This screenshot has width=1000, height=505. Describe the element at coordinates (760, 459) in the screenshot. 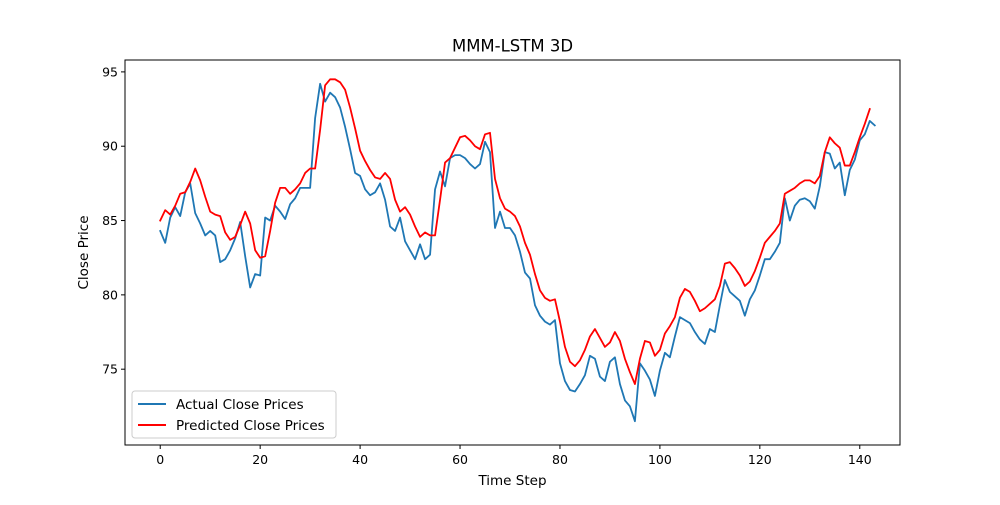

I see `x-tick-label: 120` at that location.